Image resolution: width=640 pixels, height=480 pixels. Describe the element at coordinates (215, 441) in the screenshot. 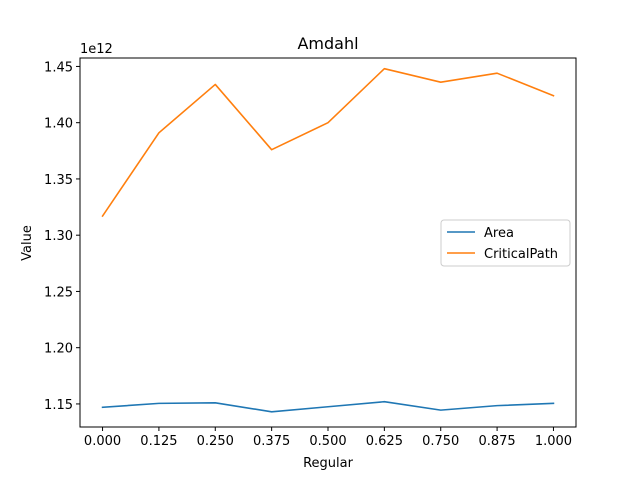

I see `x-tick-label: 0.250` at that location.